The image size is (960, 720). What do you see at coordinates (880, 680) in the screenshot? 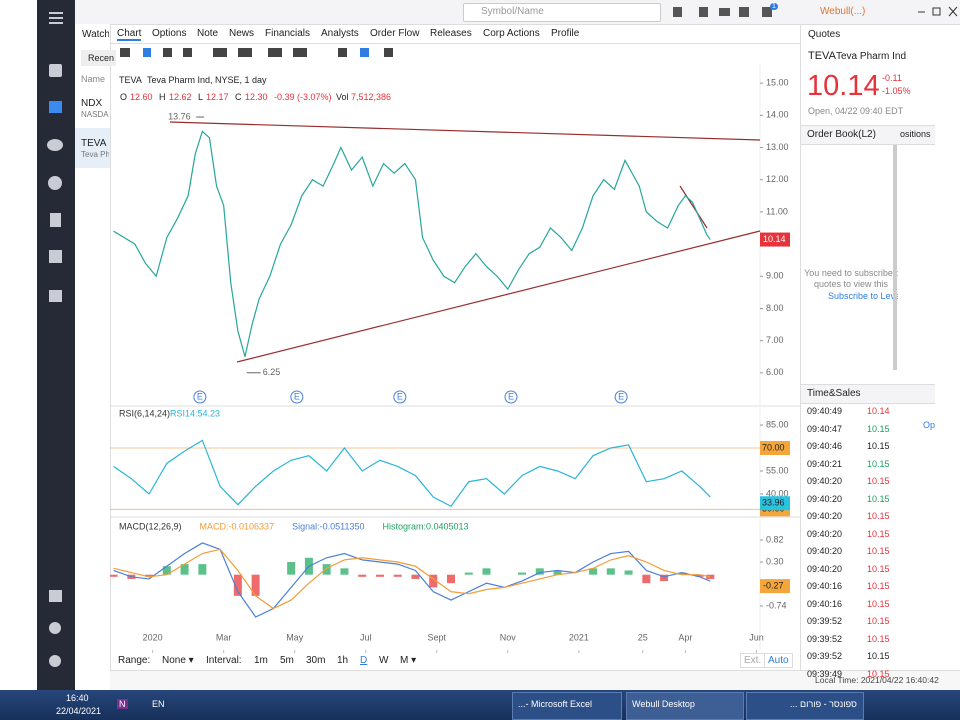
I see `status-bar-right` at bounding box center [880, 680].